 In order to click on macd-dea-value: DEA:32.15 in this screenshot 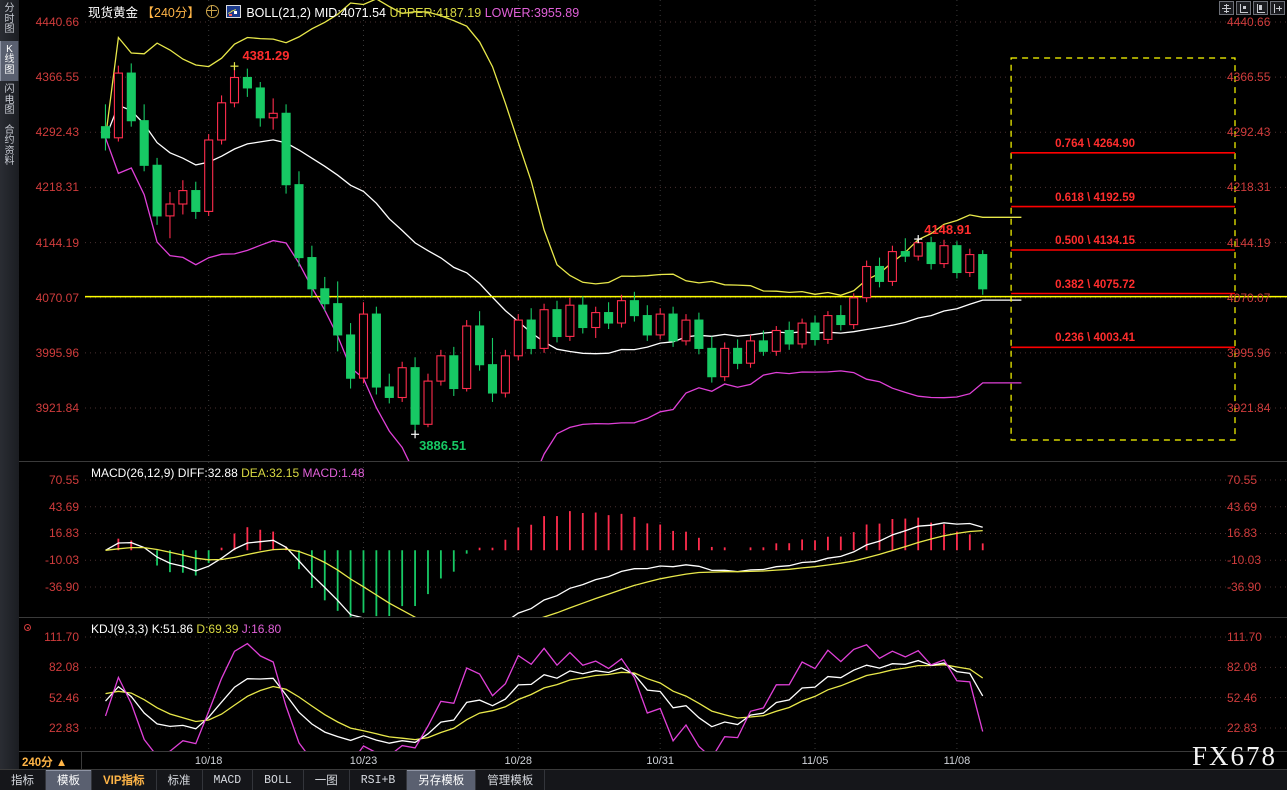, I will do `click(270, 473)`.